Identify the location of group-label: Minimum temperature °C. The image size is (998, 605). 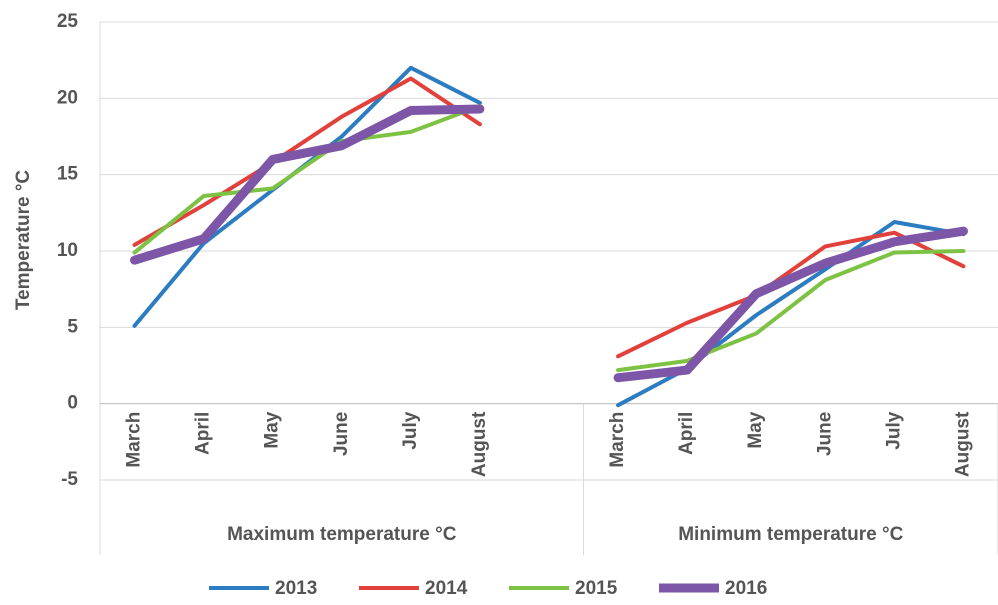
(790, 534).